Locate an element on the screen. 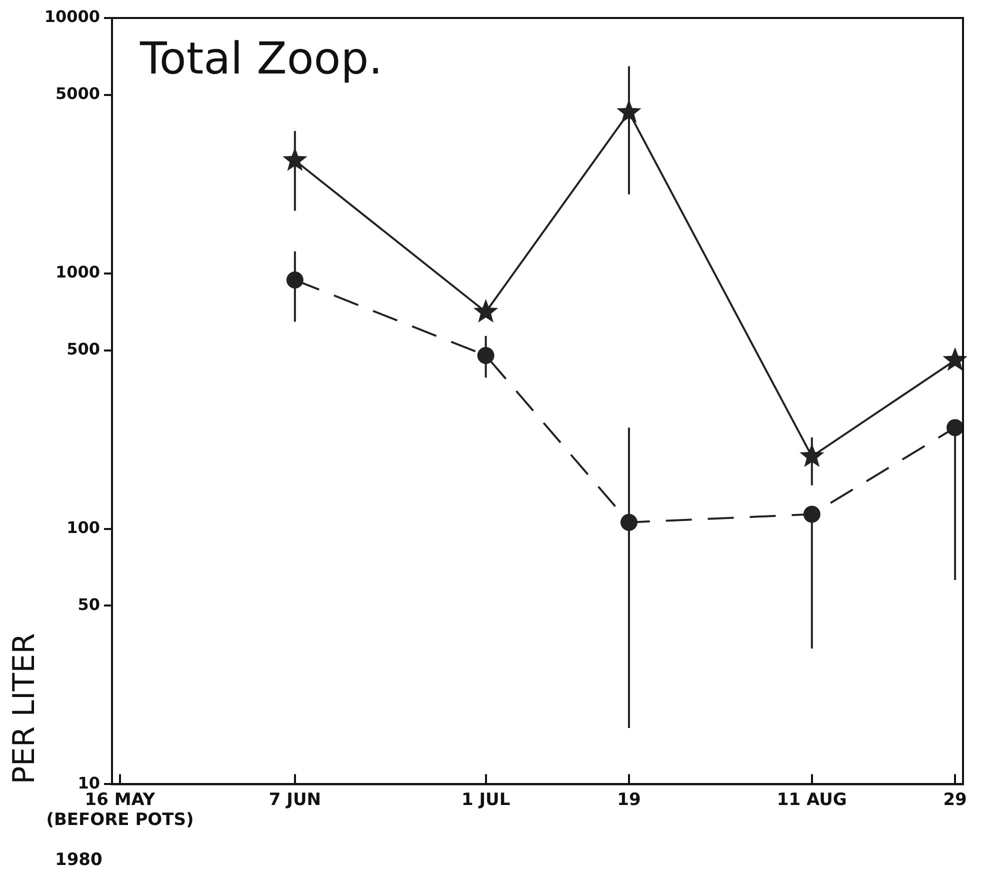  y-tick-label: 10 is located at coordinates (89, 782).